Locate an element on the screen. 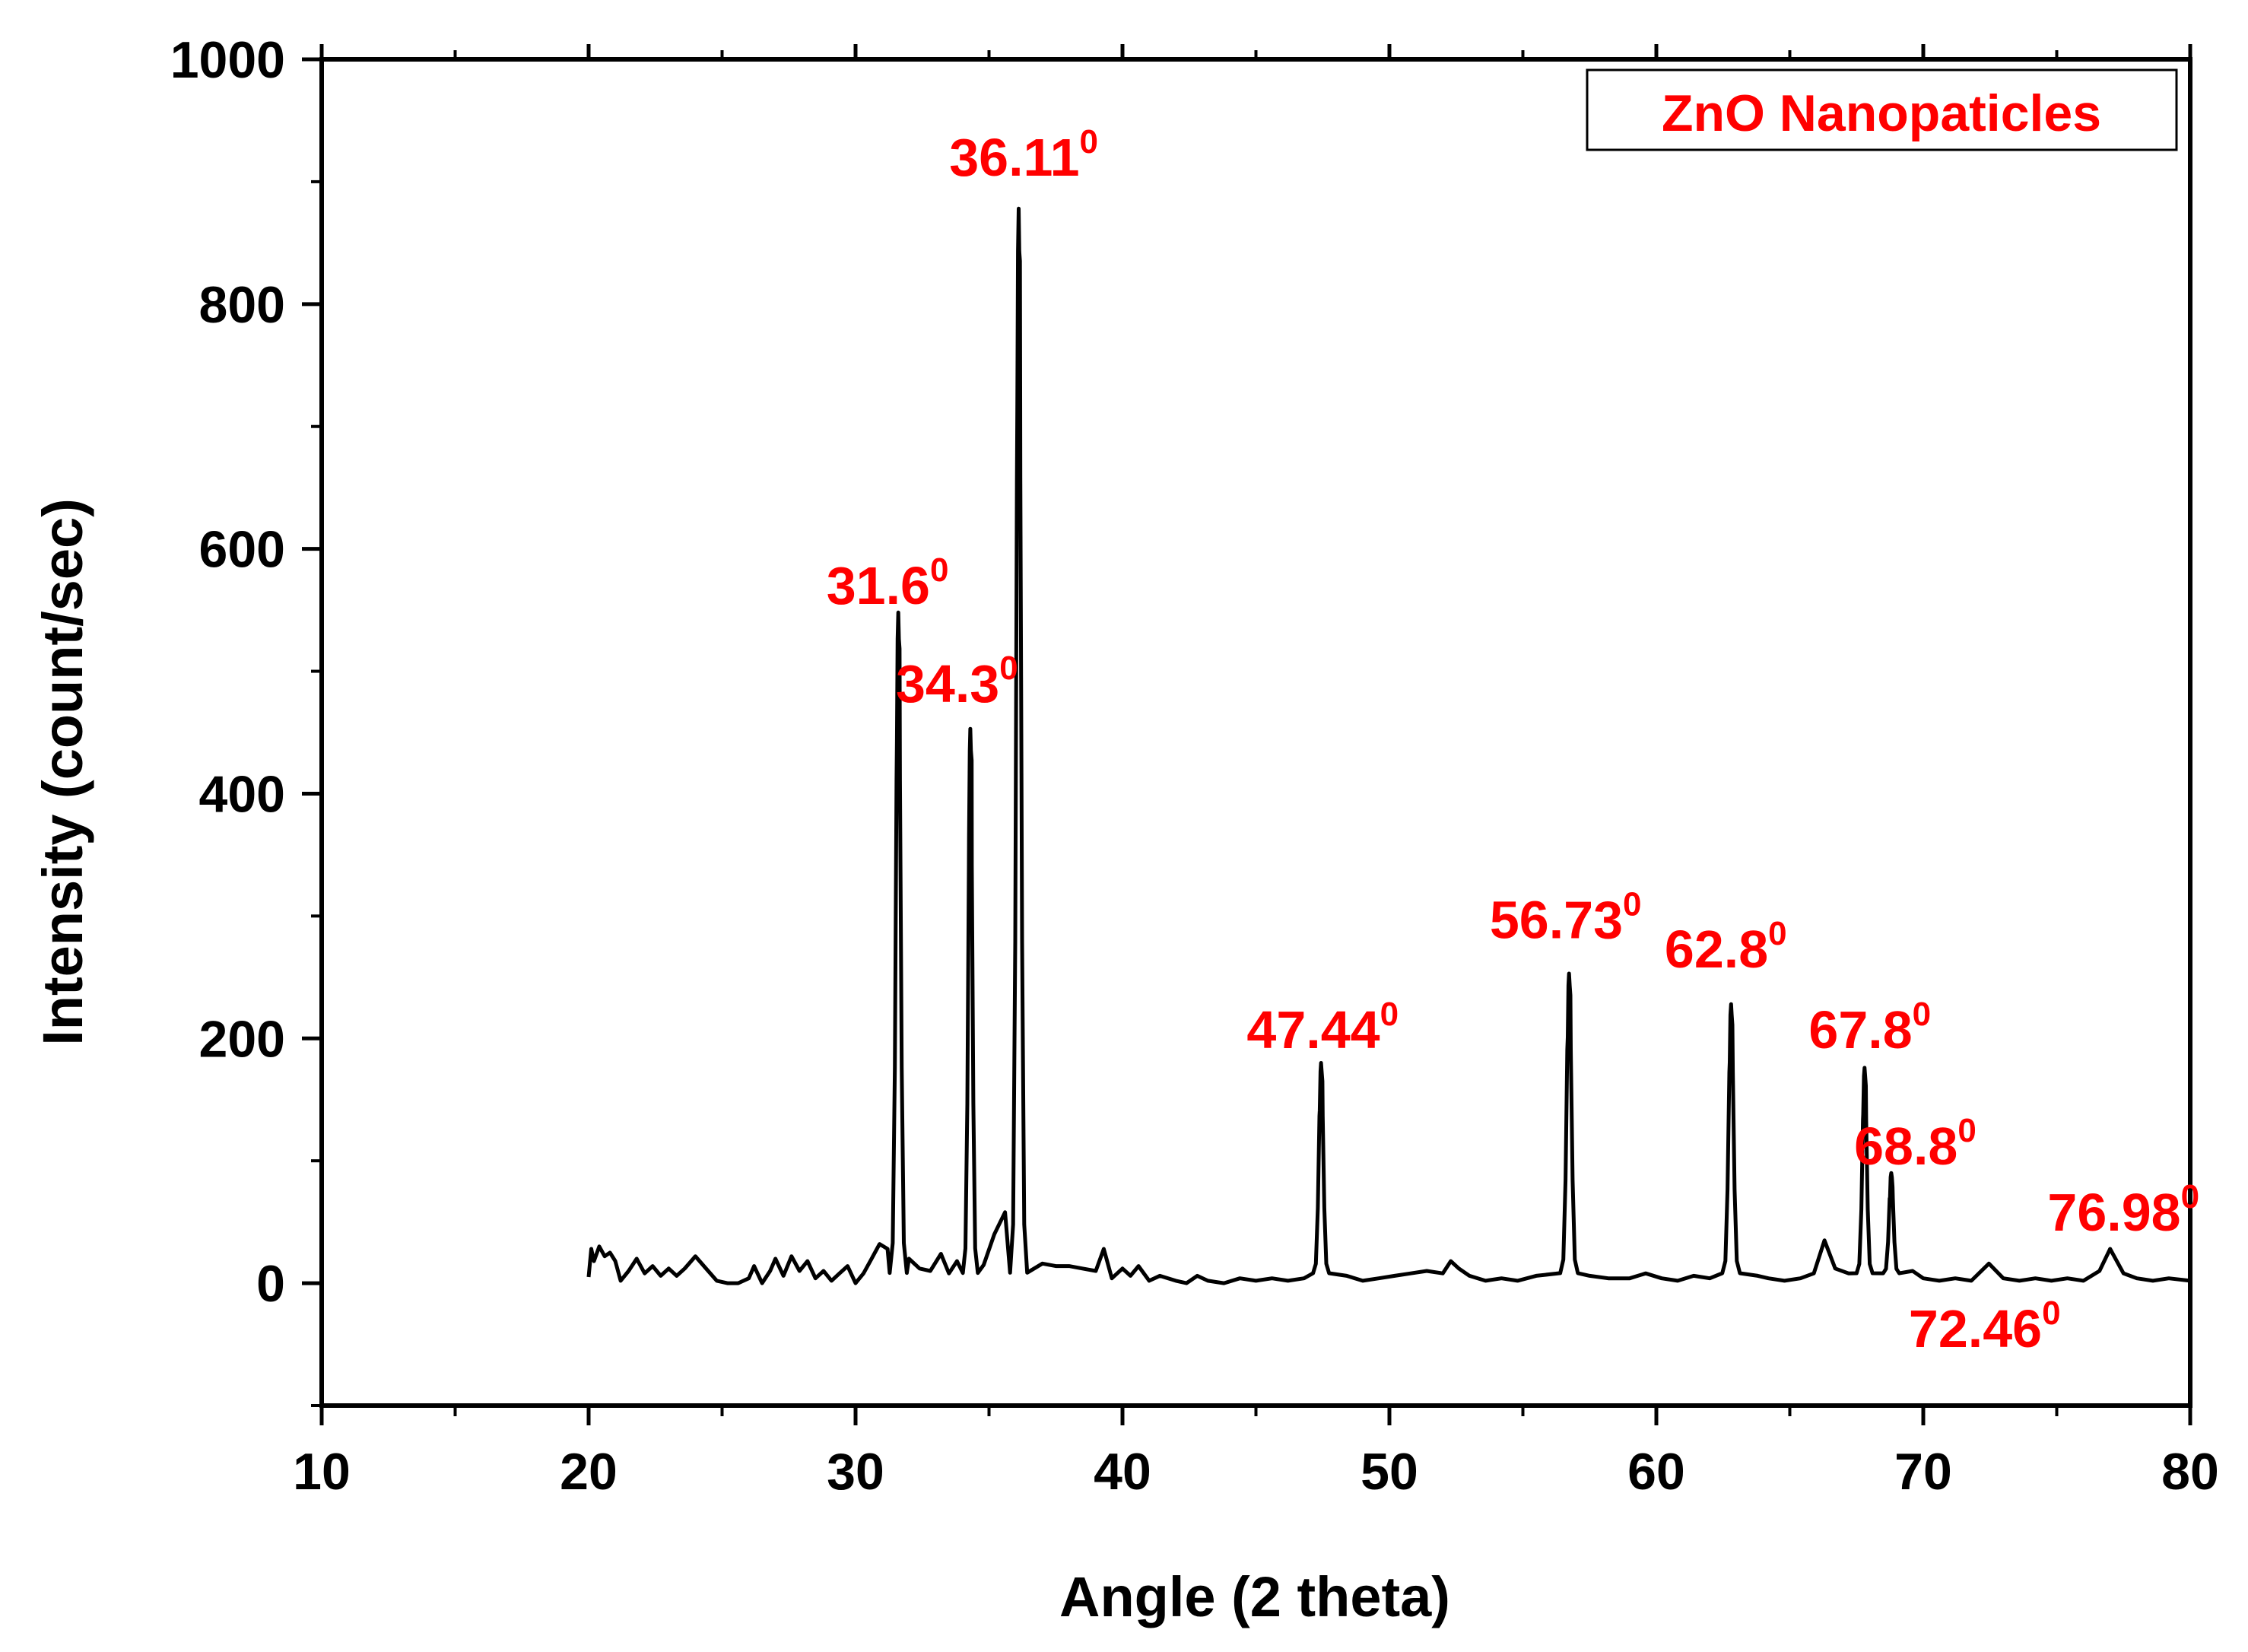  peak-label-value: 67.8 is located at coordinates (1860, 1030).